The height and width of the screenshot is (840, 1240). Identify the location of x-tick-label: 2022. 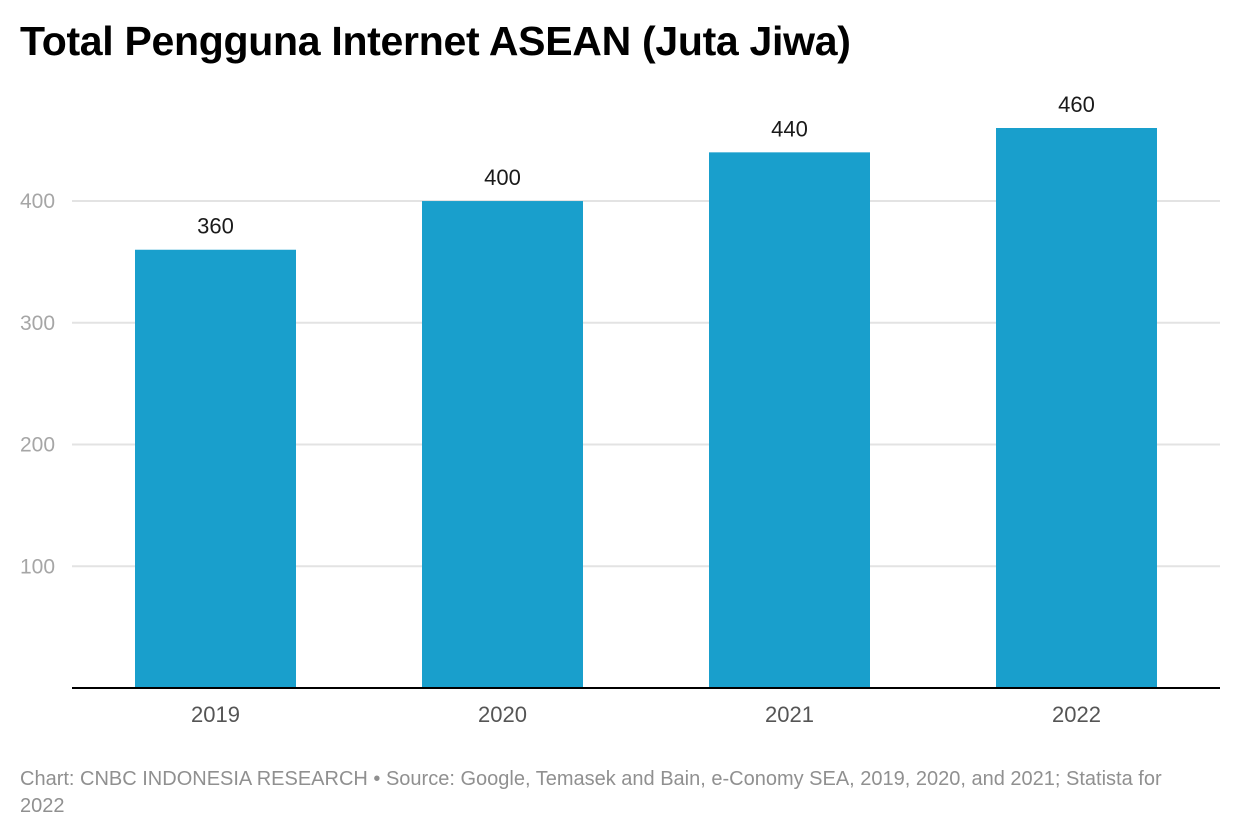
(1076, 714).